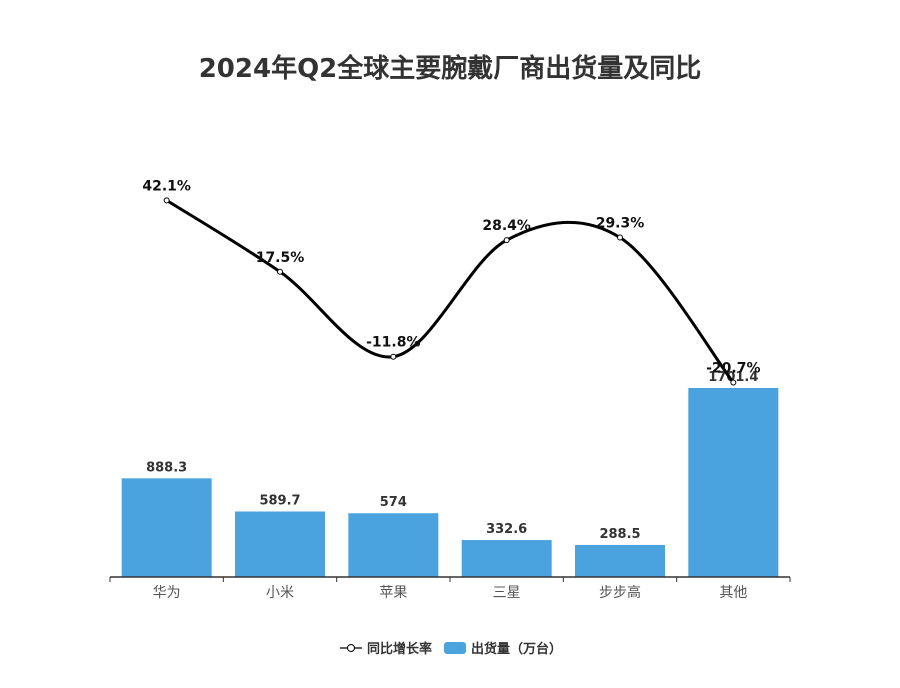 The image size is (900, 688). What do you see at coordinates (620, 592) in the screenshot?
I see `x-tick-label: 步步高` at bounding box center [620, 592].